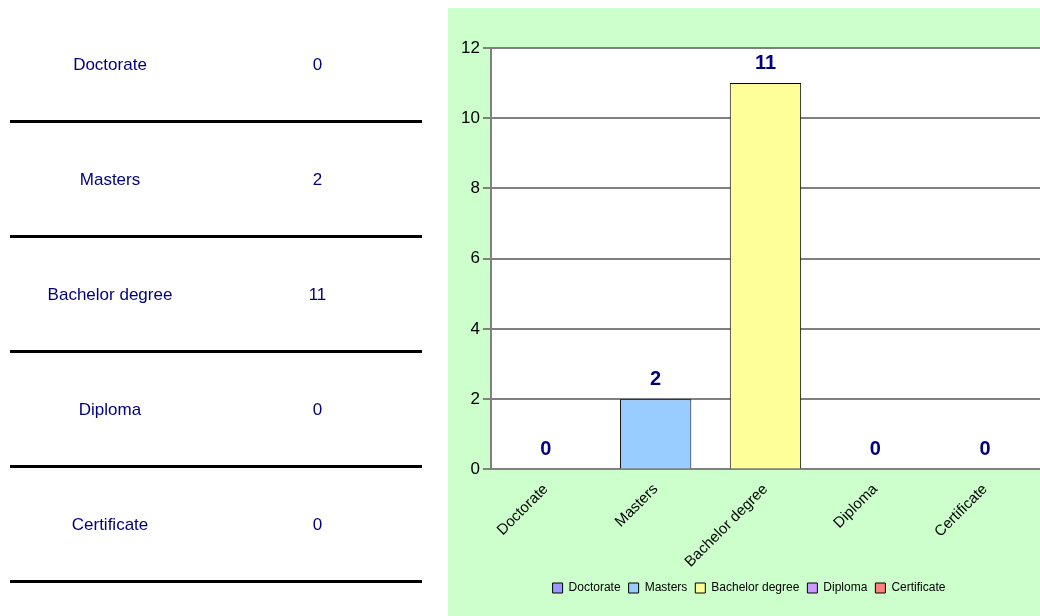 The width and height of the screenshot is (1040, 616). What do you see at coordinates (475, 398) in the screenshot?
I see `y-tick-label: 2` at bounding box center [475, 398].